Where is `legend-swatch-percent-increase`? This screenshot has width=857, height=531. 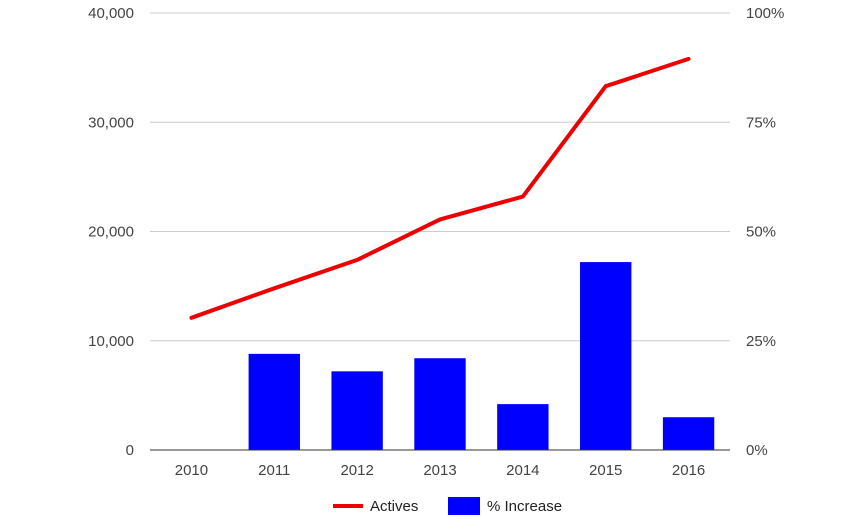 legend-swatch-percent-increase is located at coordinates (464, 506).